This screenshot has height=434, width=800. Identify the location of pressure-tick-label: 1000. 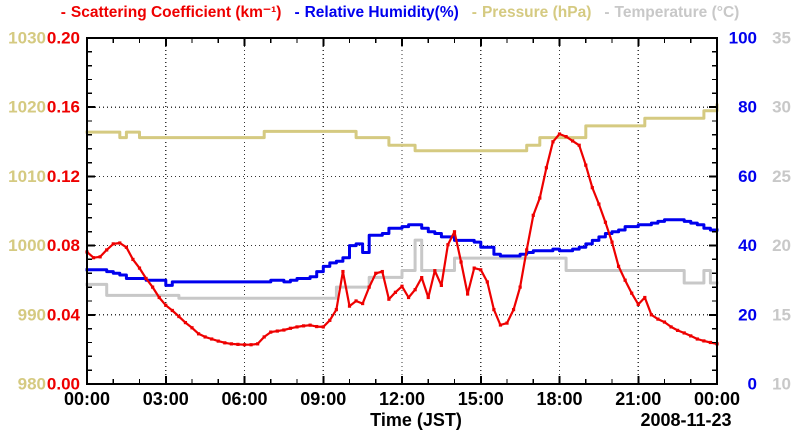
(27, 245).